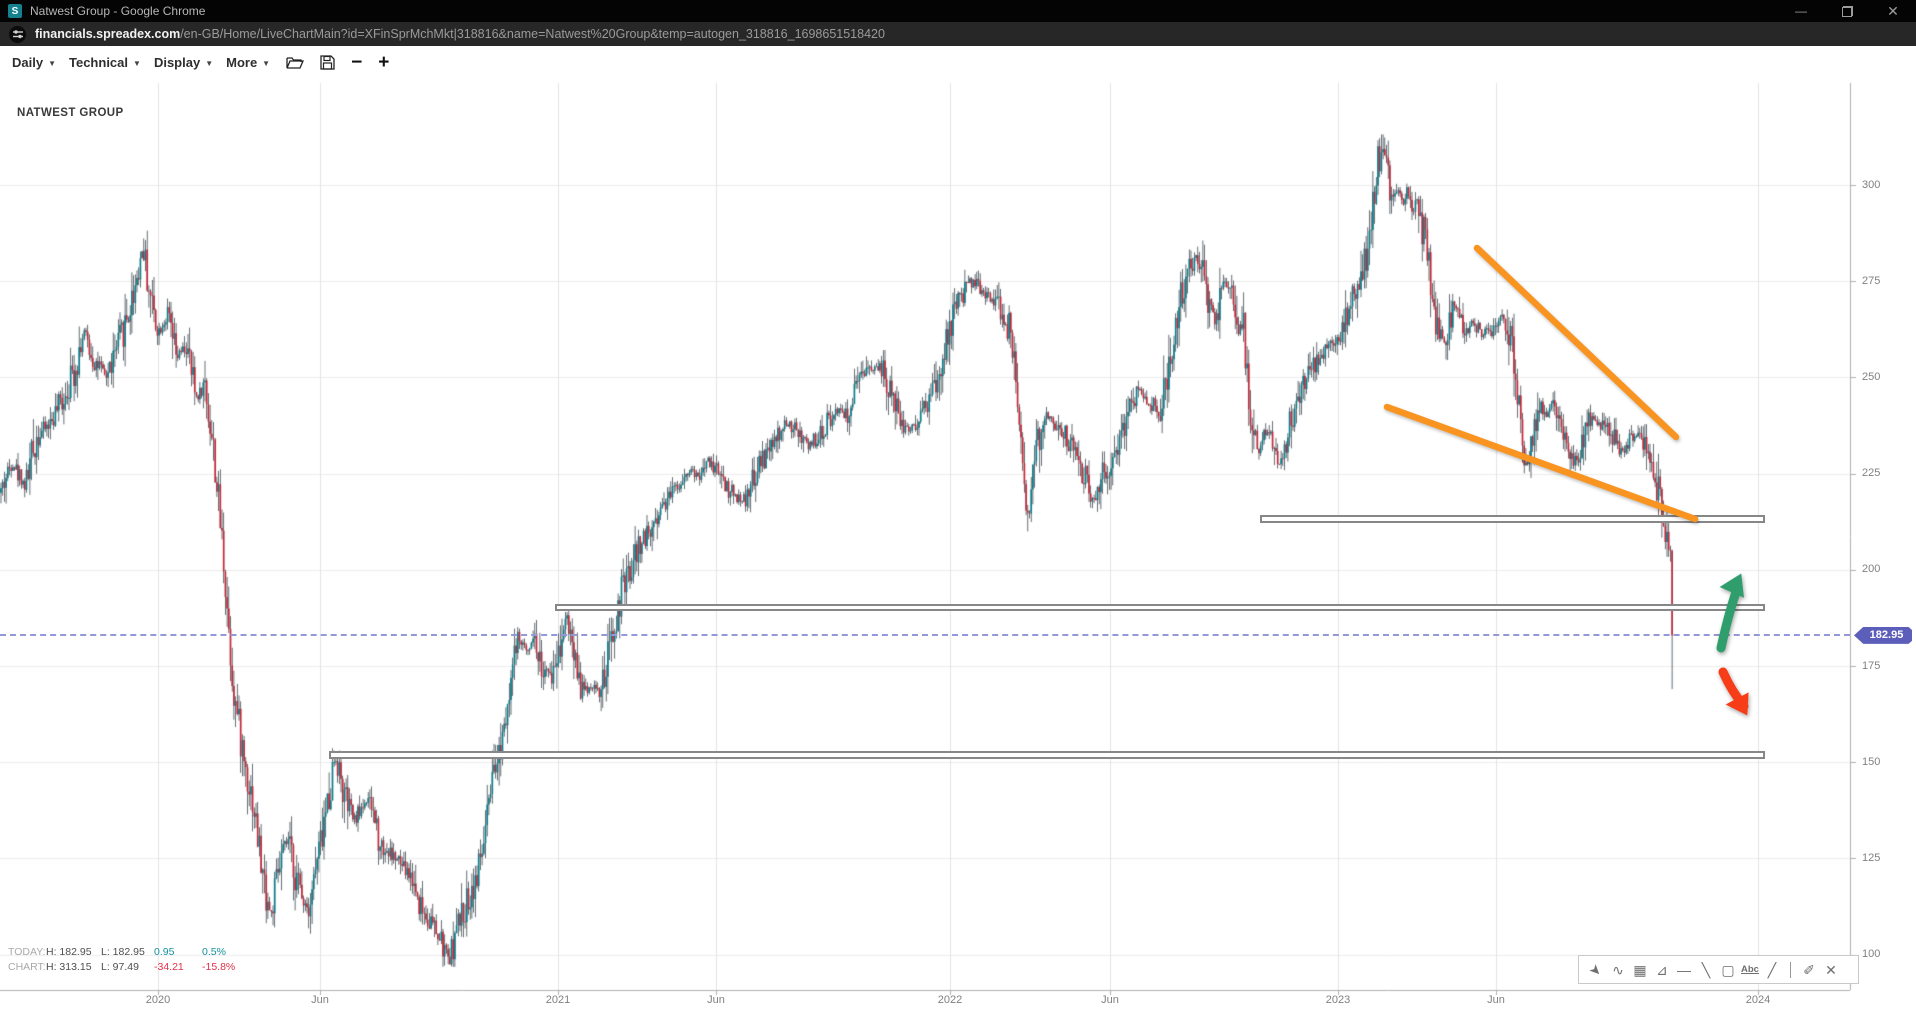 This screenshot has width=1916, height=1024. Describe the element at coordinates (958, 11) in the screenshot. I see `title-bar: S Natwest Group - Google Chrome — ✕` at that location.